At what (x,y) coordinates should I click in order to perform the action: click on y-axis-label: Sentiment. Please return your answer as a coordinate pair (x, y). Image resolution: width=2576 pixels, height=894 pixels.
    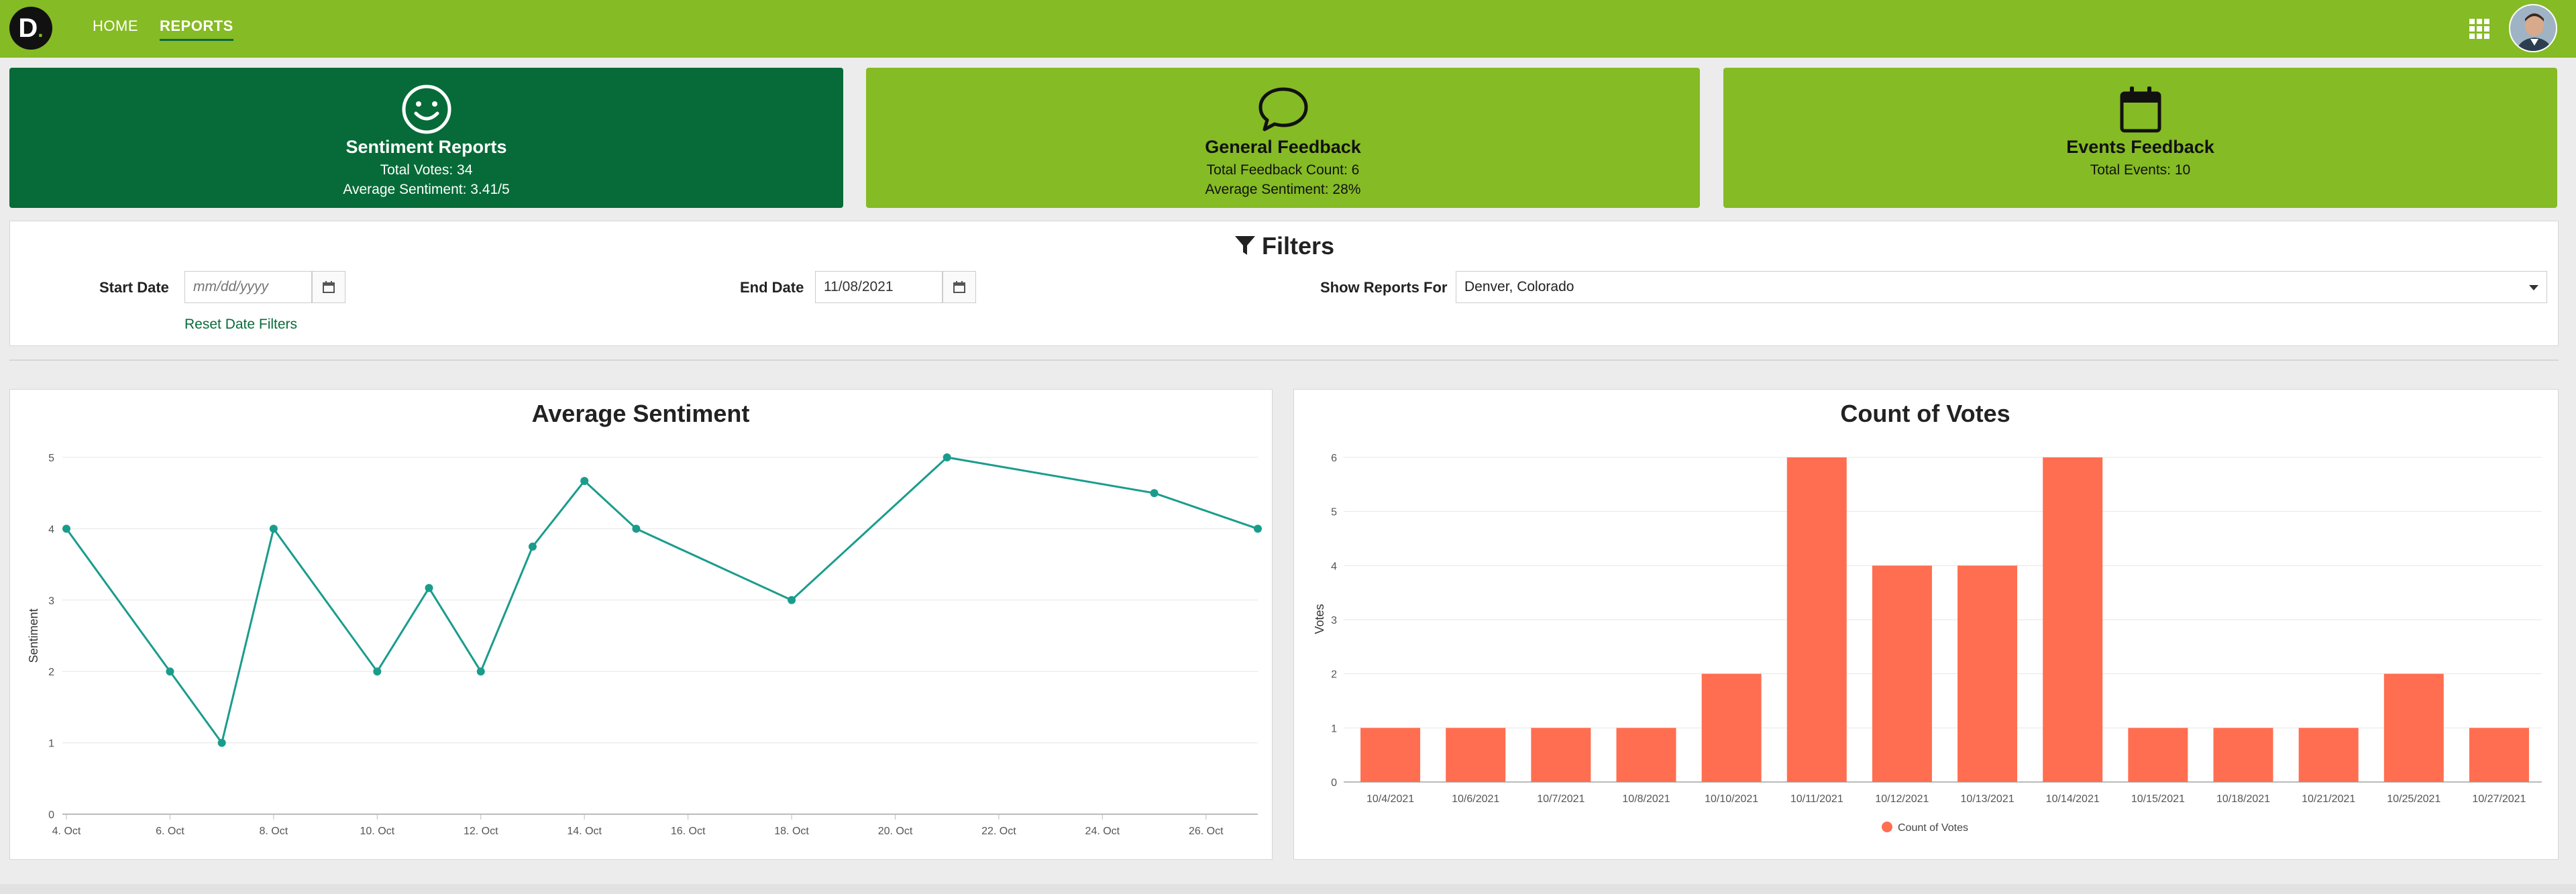
    Looking at the image, I should click on (33, 635).